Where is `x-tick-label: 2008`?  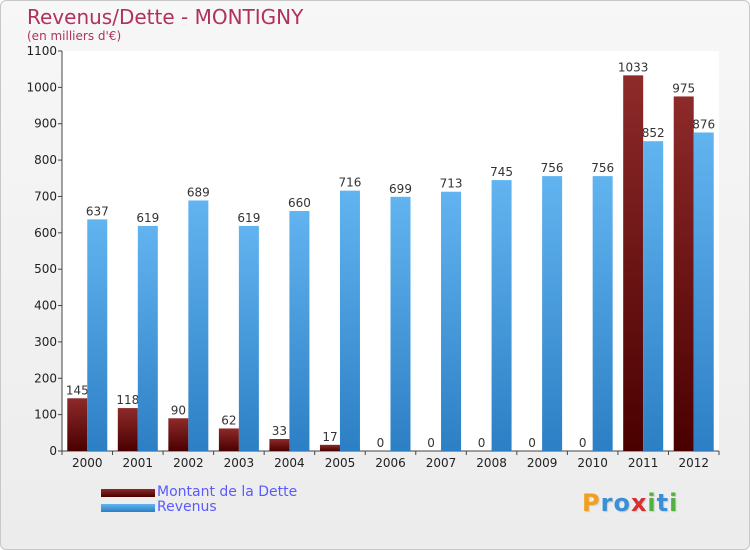
x-tick-label: 2008 is located at coordinates (491, 463).